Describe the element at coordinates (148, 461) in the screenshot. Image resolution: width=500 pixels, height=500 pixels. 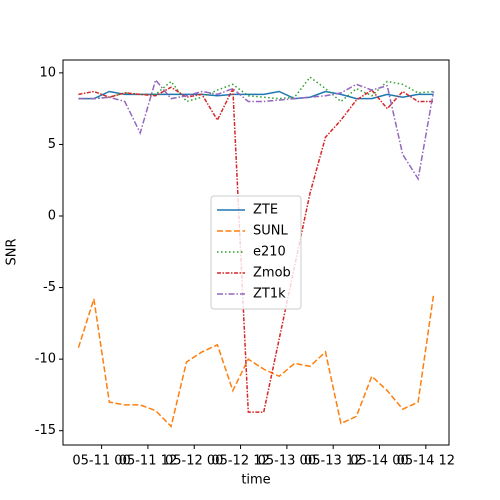
I see `x-tick-label: 05-11 12` at that location.